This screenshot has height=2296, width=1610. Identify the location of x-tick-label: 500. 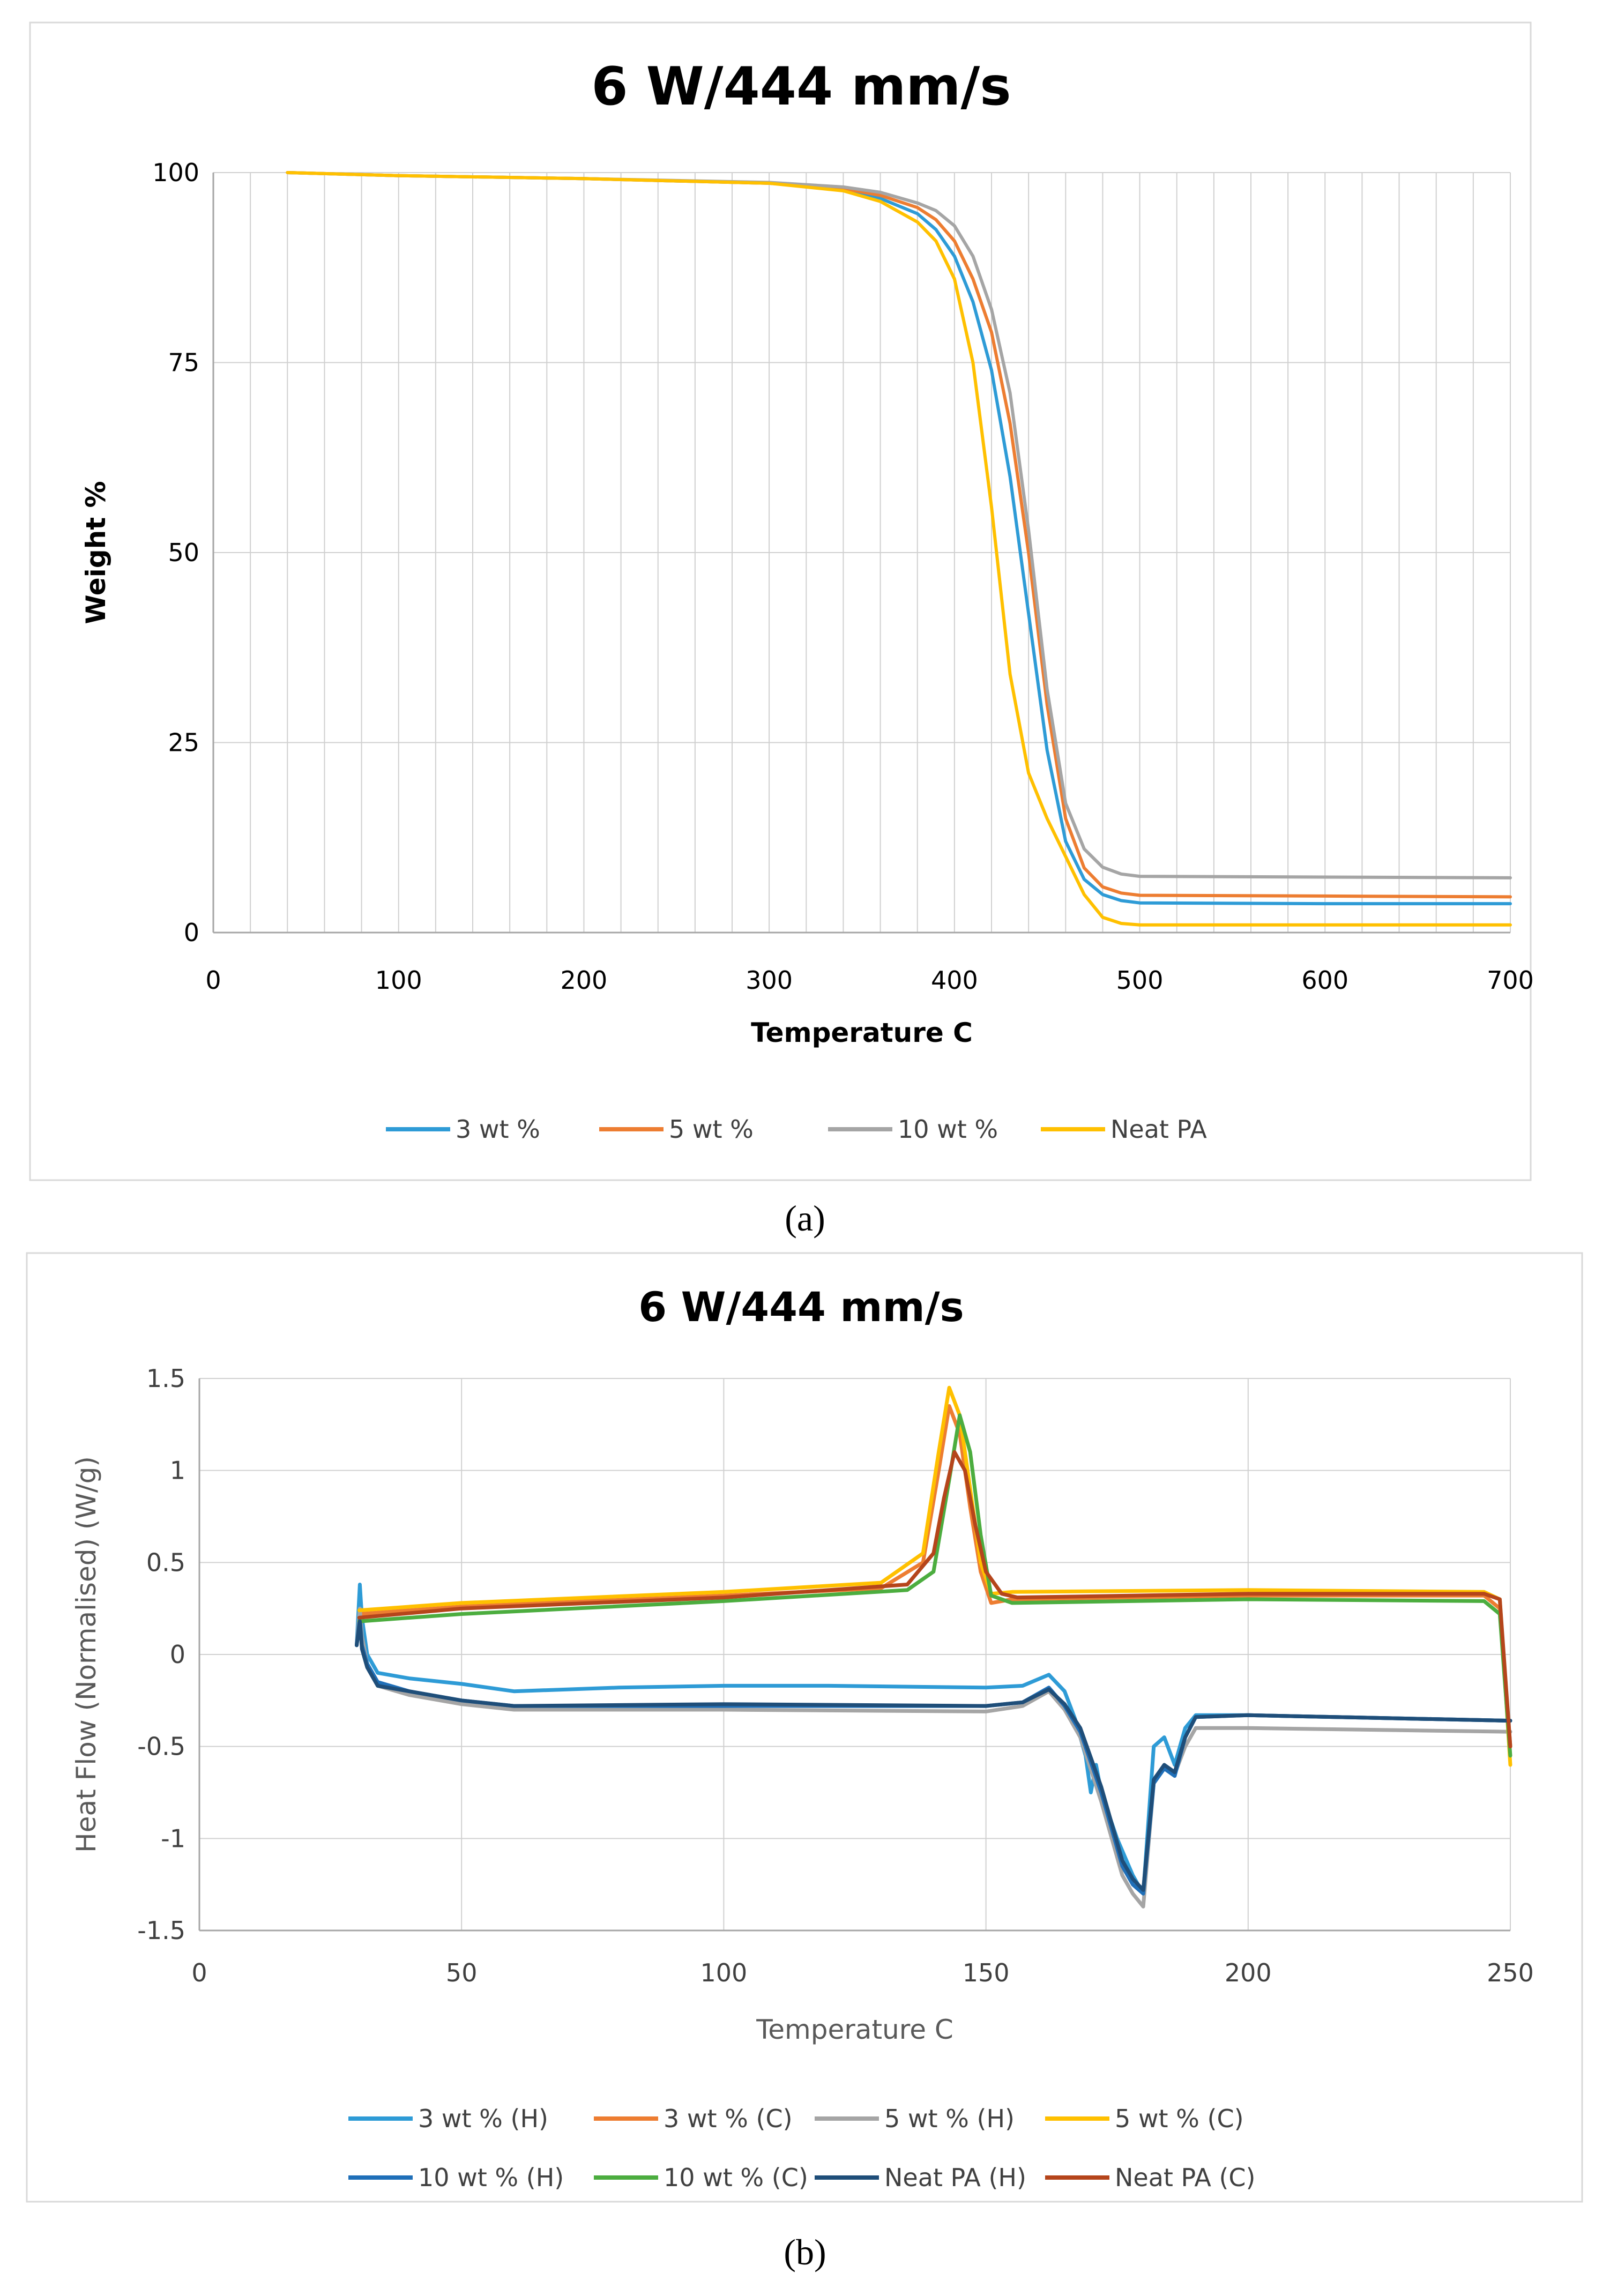
(1140, 980).